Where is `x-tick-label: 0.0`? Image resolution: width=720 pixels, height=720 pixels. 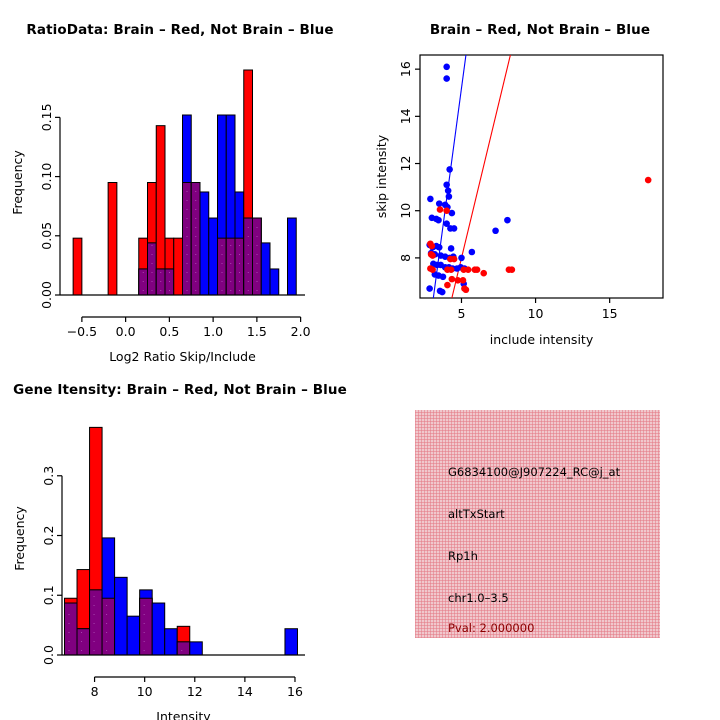
x-tick-label: 0.0 is located at coordinates (126, 331).